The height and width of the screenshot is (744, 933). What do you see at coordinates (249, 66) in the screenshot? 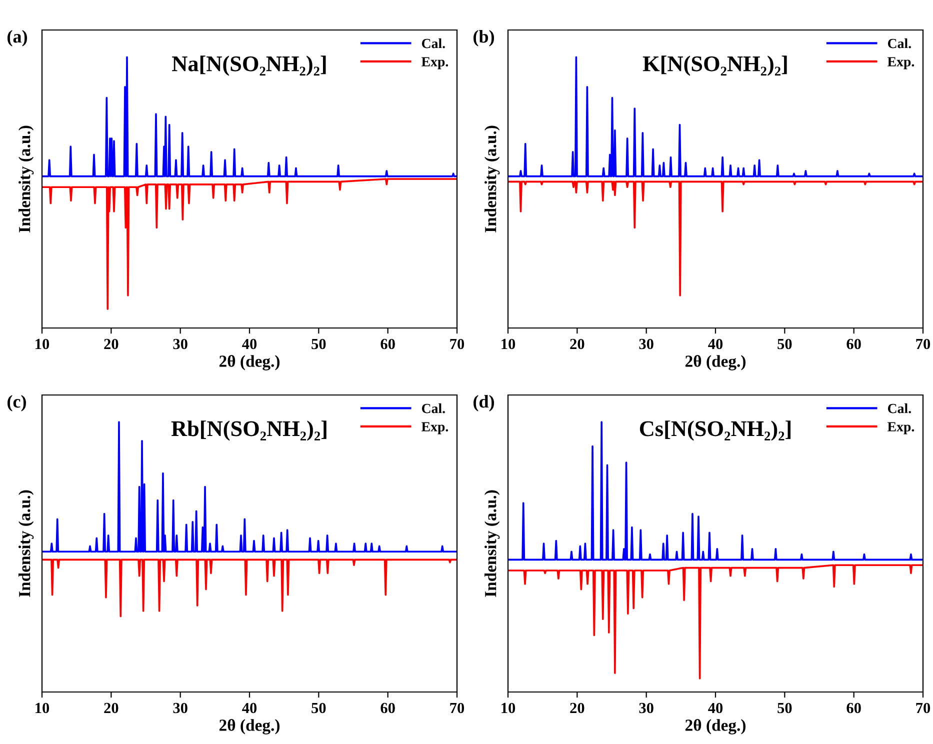
I see `chart-title: Na[N(SO₂NH₂)₂]` at bounding box center [249, 66].